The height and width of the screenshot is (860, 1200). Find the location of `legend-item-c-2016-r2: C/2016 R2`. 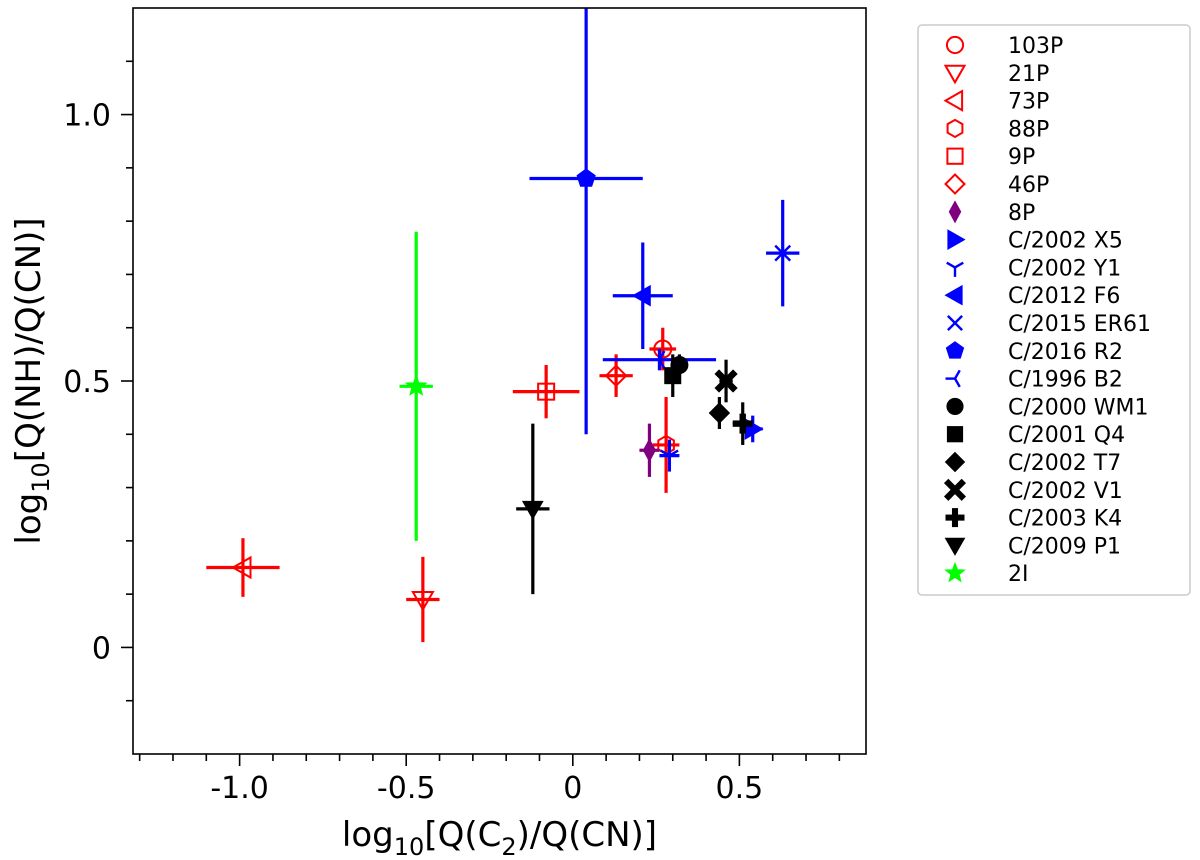

legend-item-c-2016-r2: C/2016 R2 is located at coordinates (1034, 352).